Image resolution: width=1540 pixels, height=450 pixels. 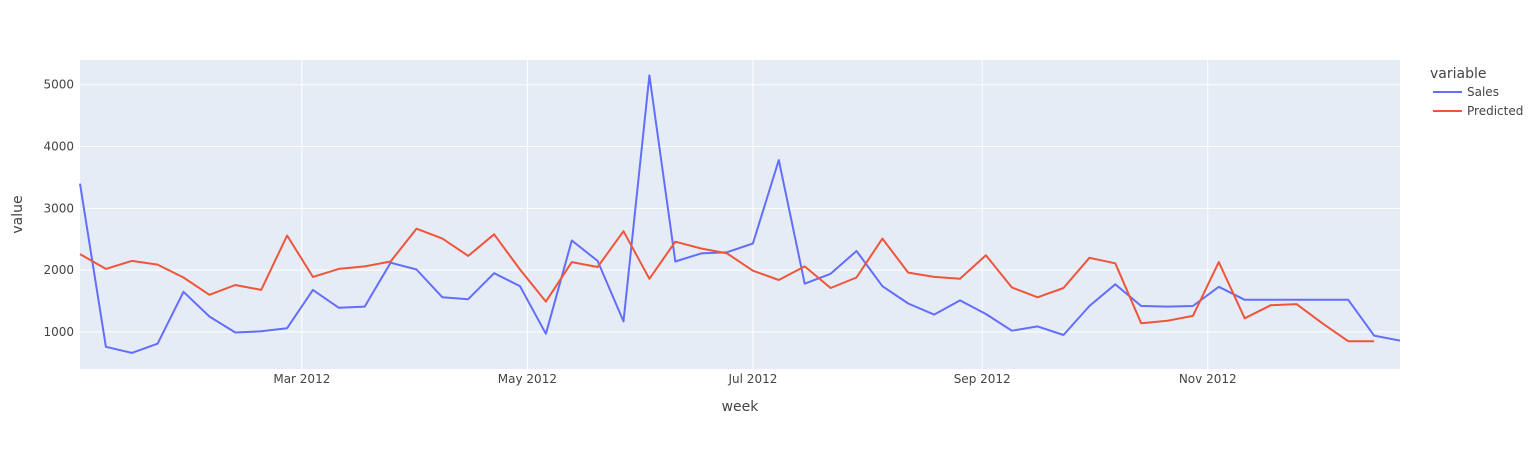 I want to click on legend-item-sales: Sales, so click(x=1466, y=92).